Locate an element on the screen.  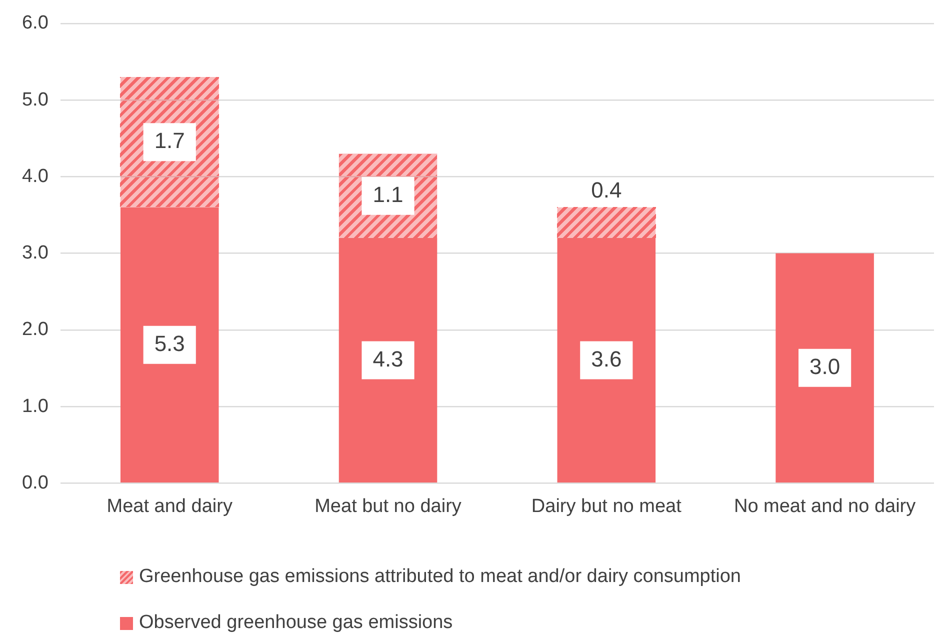
x-tick-label: No meat and no dairy is located at coordinates (825, 506).